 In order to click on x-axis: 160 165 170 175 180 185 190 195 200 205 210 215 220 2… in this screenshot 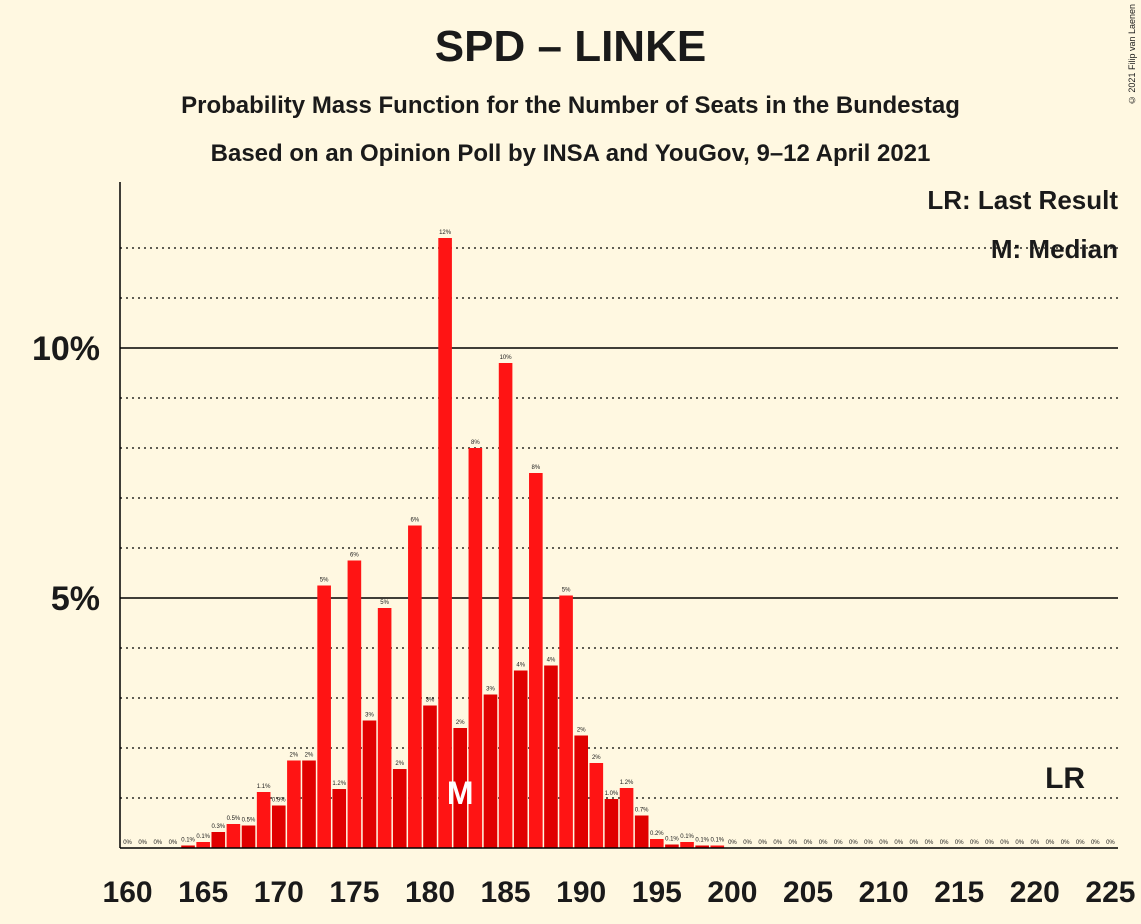, I will do `click(619, 878)`.